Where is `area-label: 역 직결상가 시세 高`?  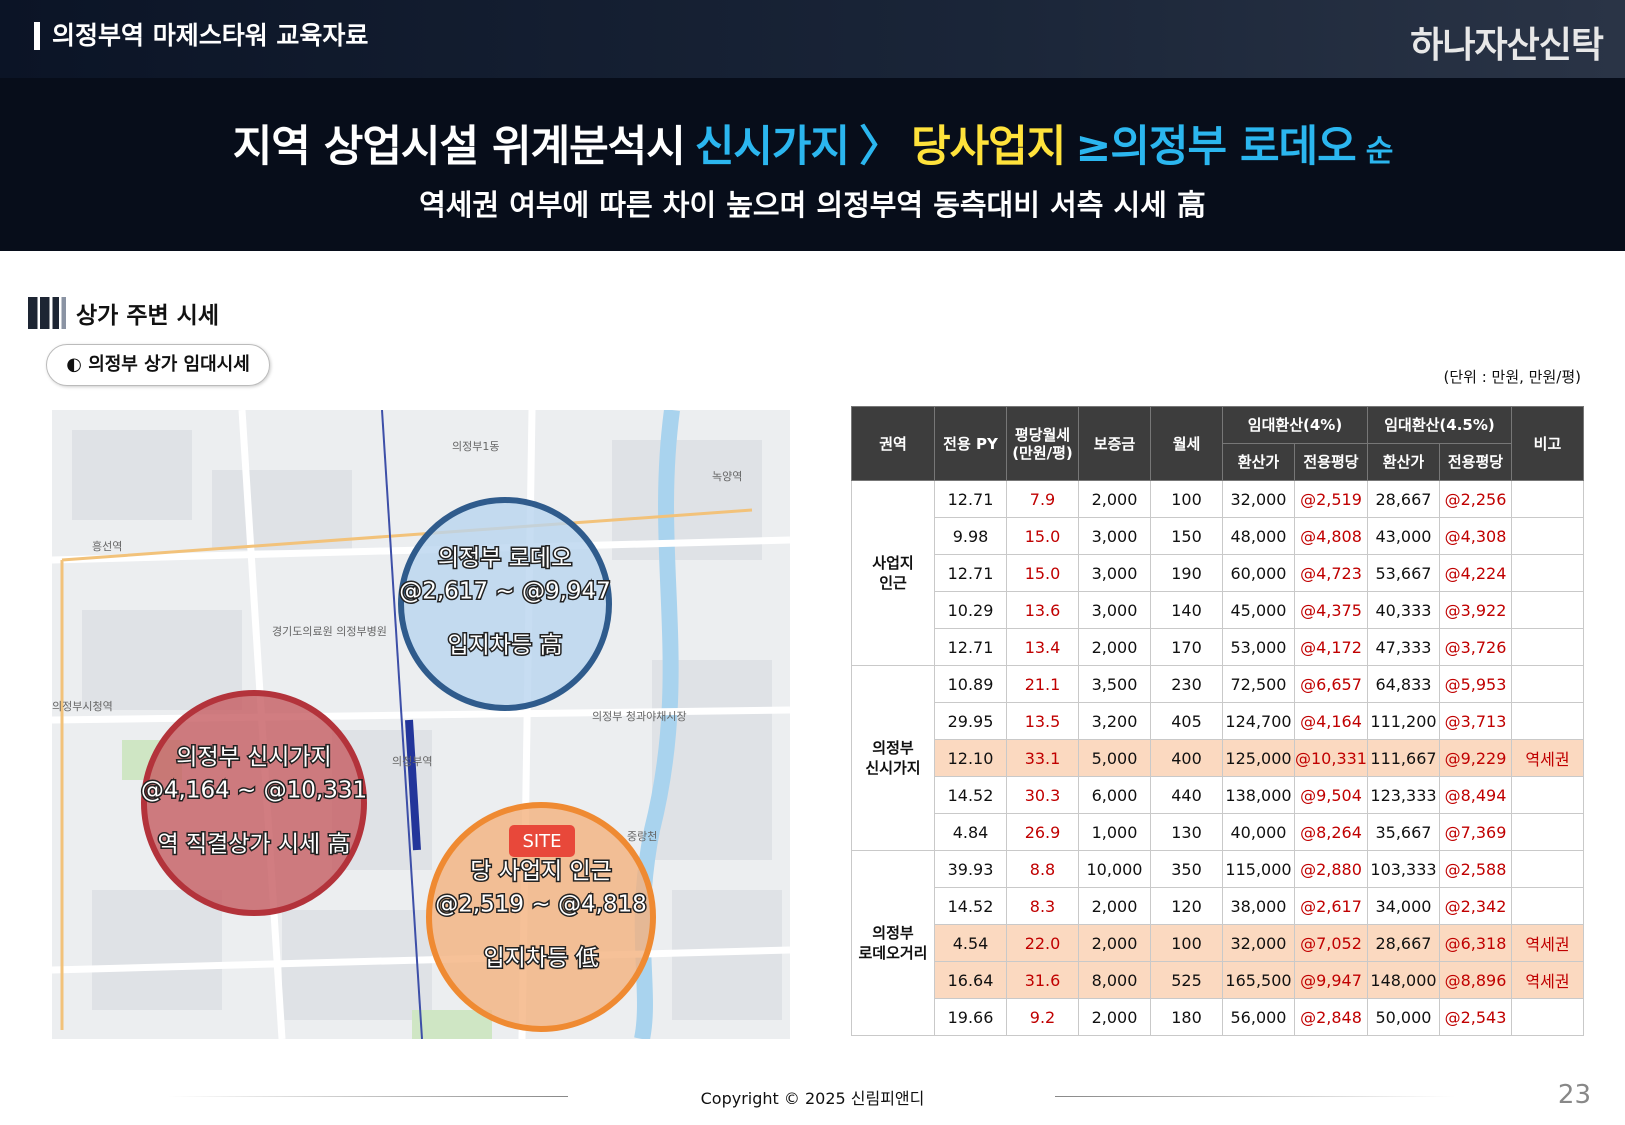
area-label: 역 직결상가 시세 高 is located at coordinates (253, 845).